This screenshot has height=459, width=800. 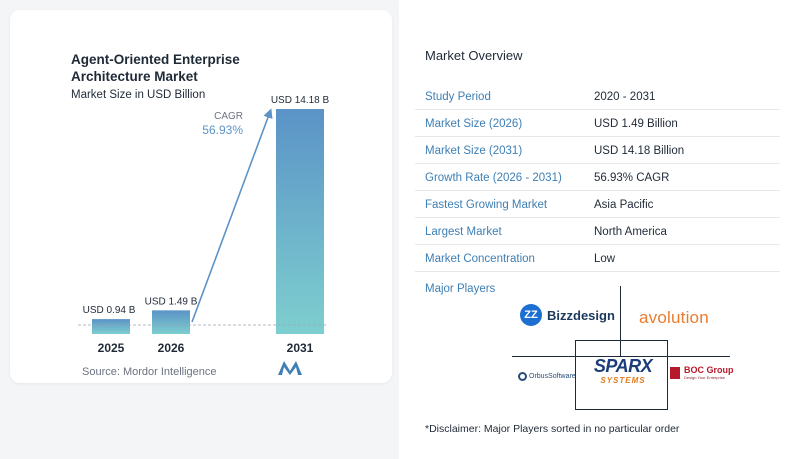 What do you see at coordinates (624, 205) in the screenshot?
I see `overview-value: Asia Pacific` at bounding box center [624, 205].